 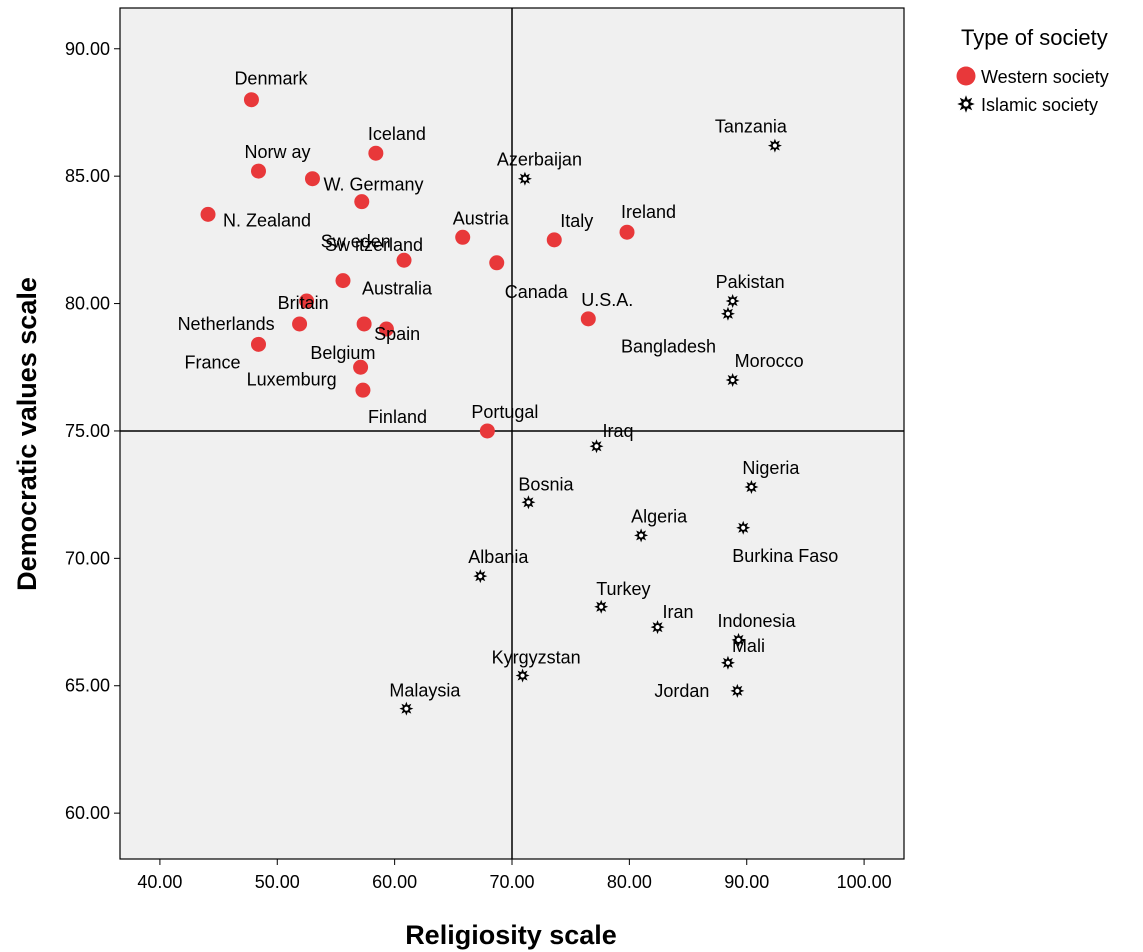 I want to click on label-n-zealand: N. Zealand, so click(x=267, y=220).